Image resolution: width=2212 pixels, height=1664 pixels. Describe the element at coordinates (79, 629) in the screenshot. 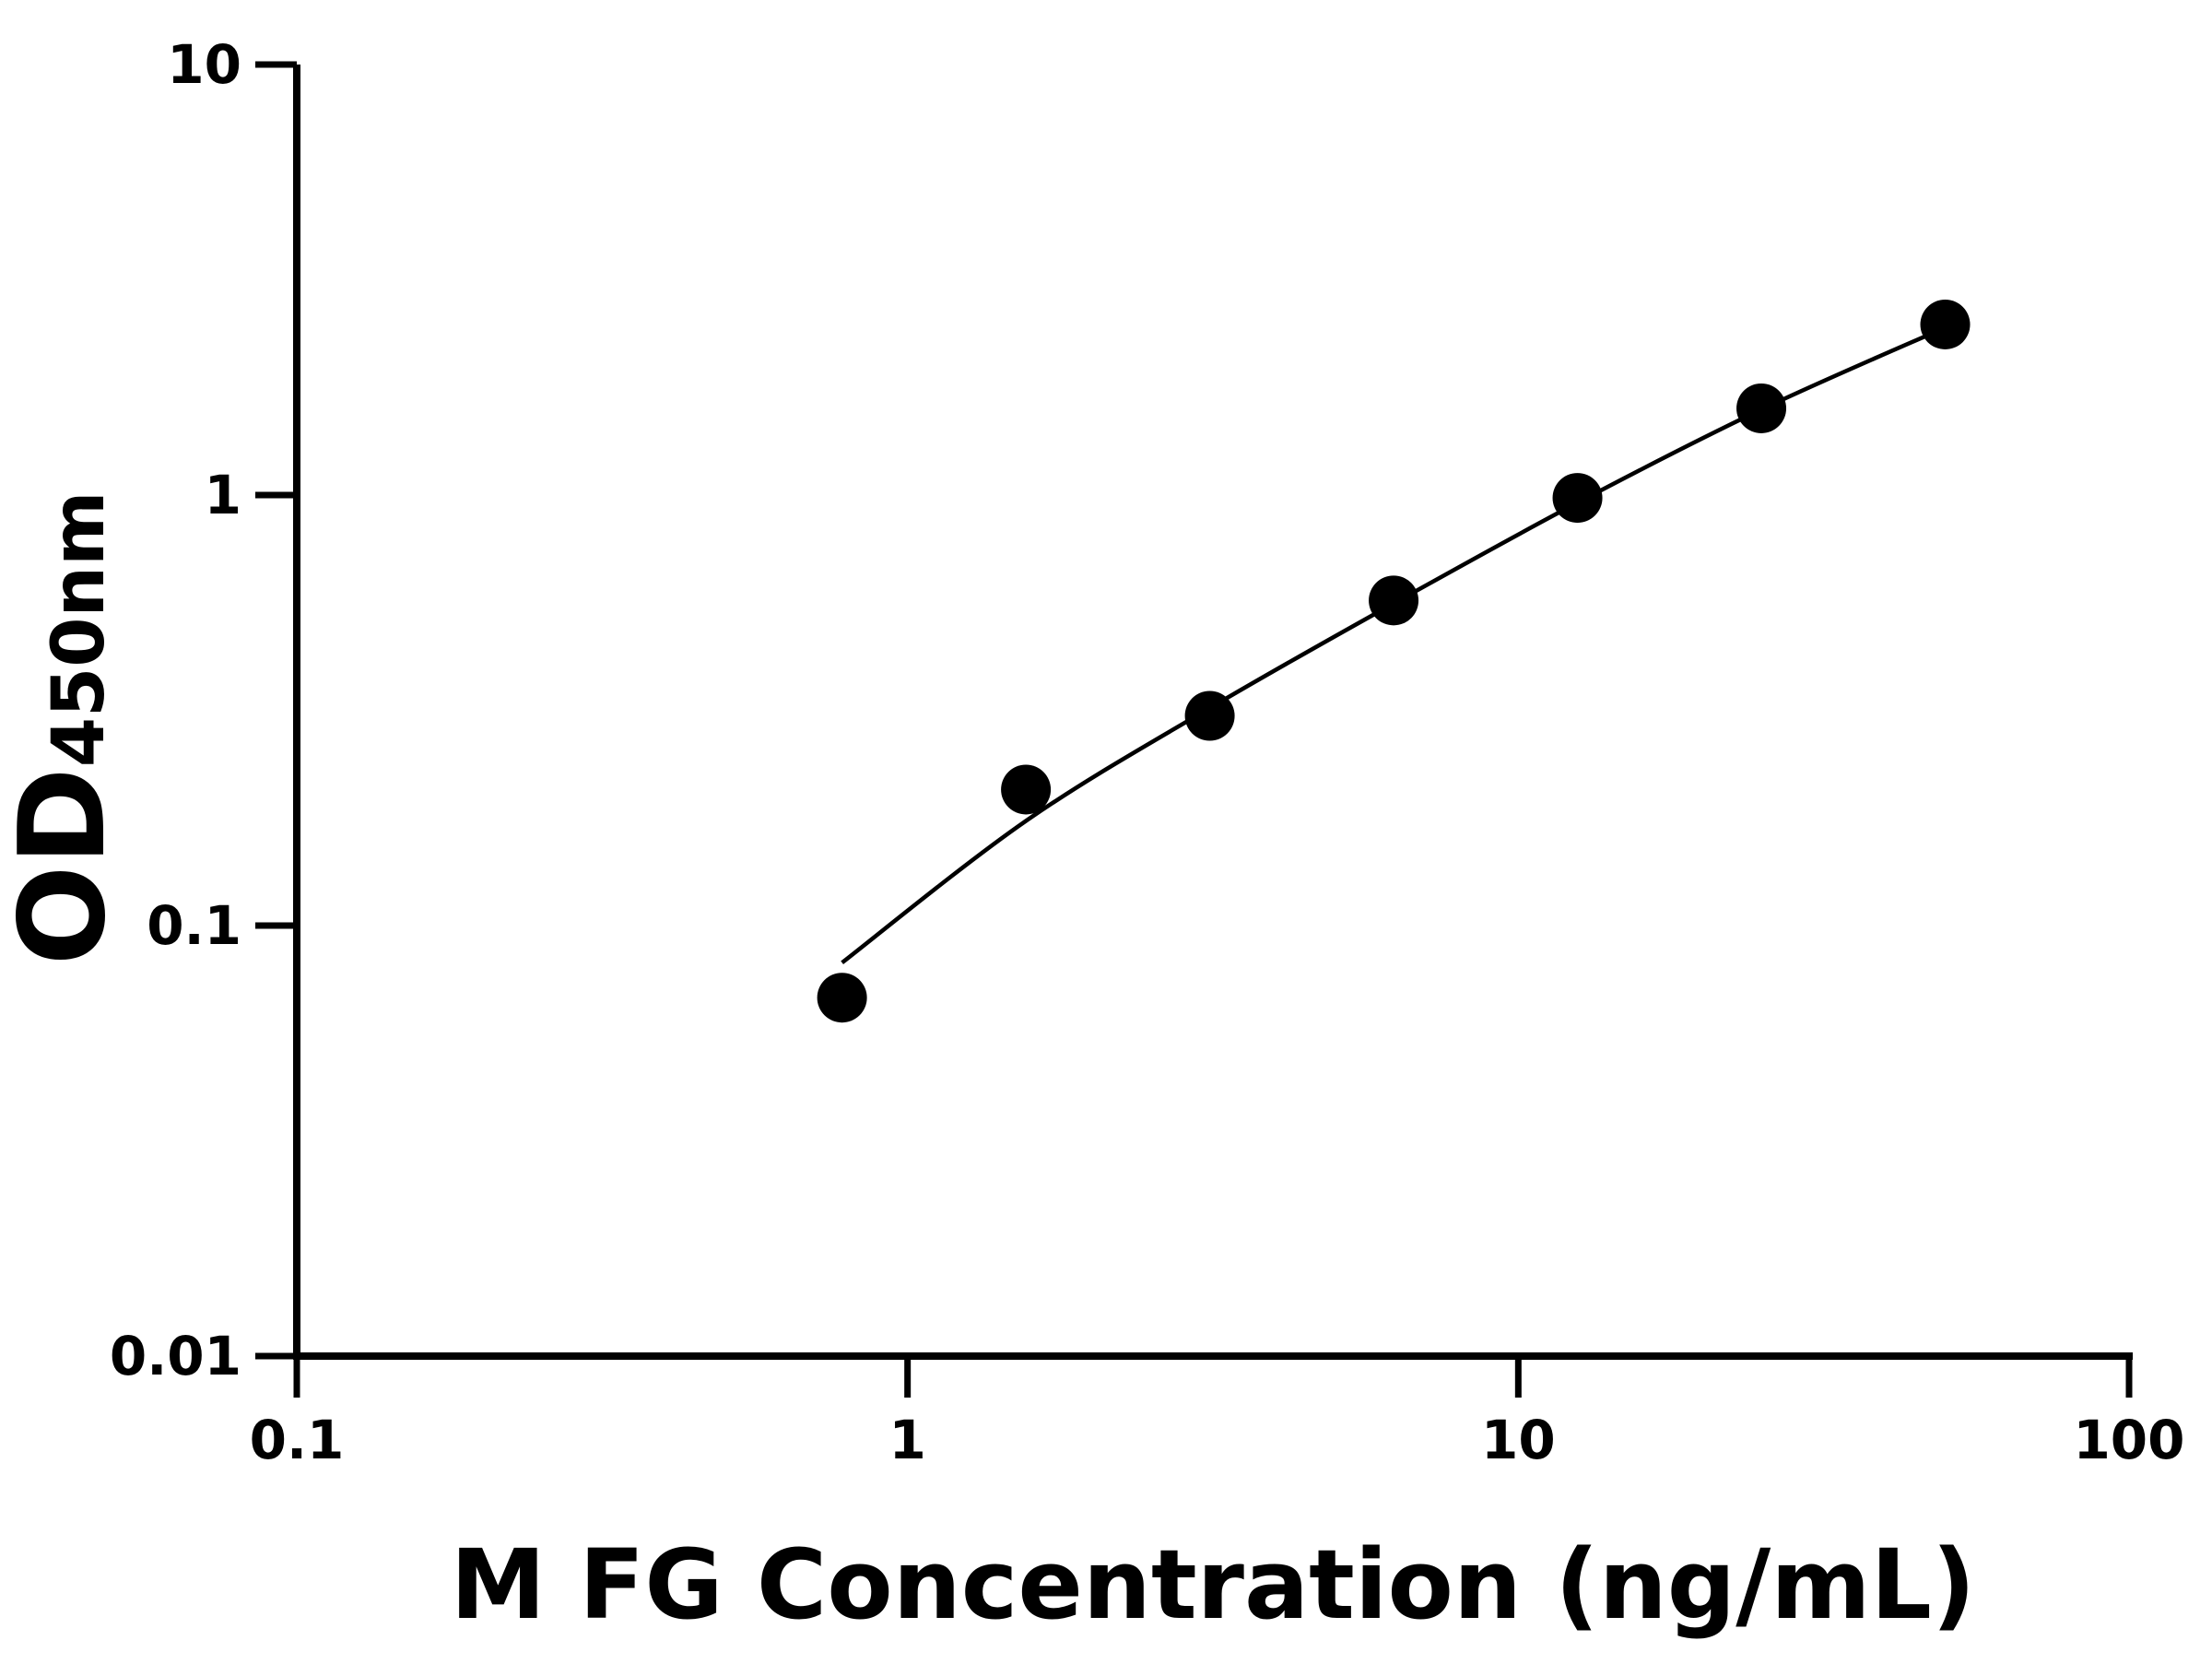

I see `y-axis-label-sub: 450nm` at that location.